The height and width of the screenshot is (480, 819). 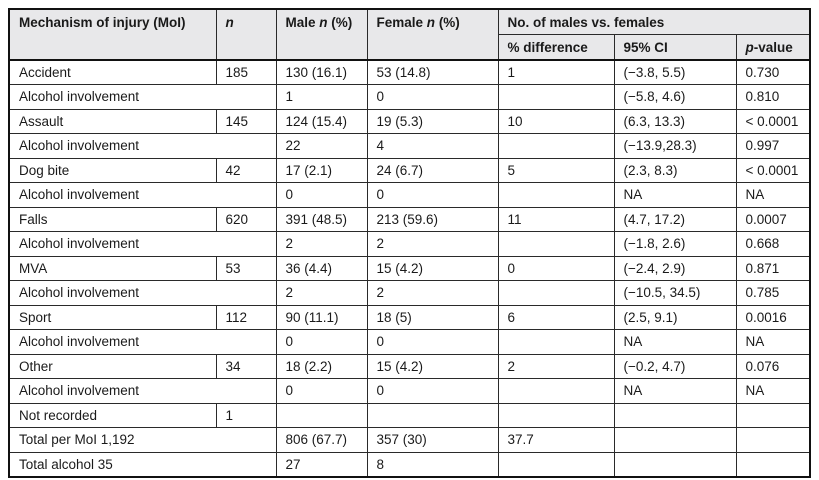 What do you see at coordinates (556, 268) in the screenshot?
I see `cell-pct-difference: 0` at bounding box center [556, 268].